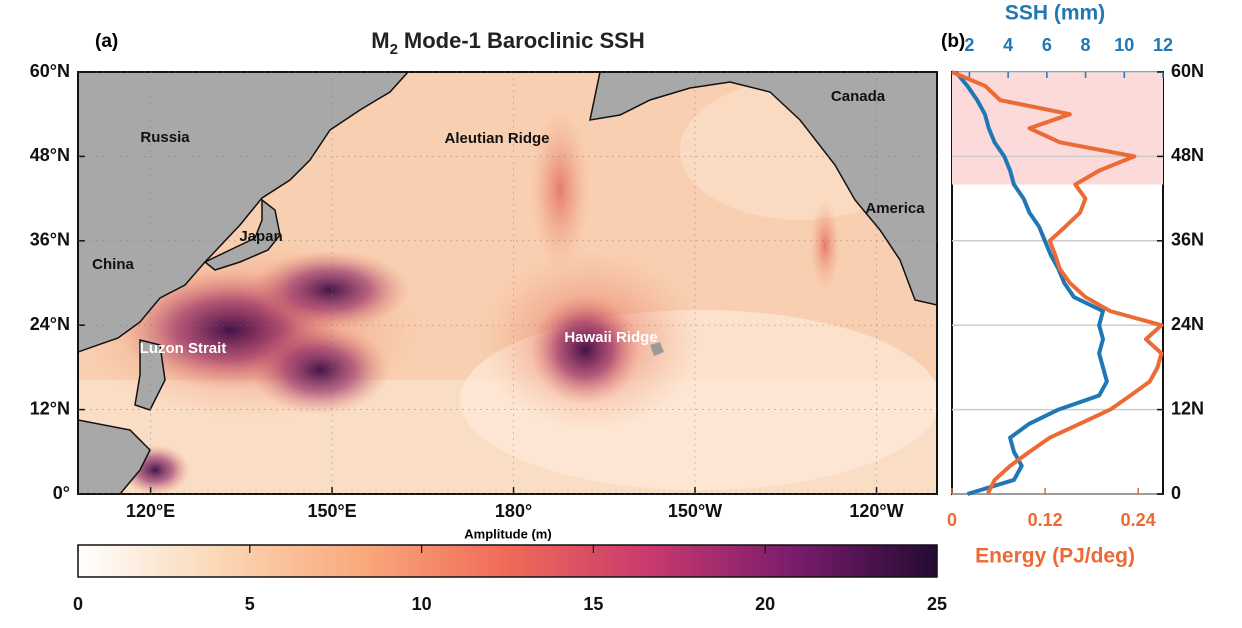  Describe the element at coordinates (507, 561) in the screenshot. I see `colorbar` at that location.